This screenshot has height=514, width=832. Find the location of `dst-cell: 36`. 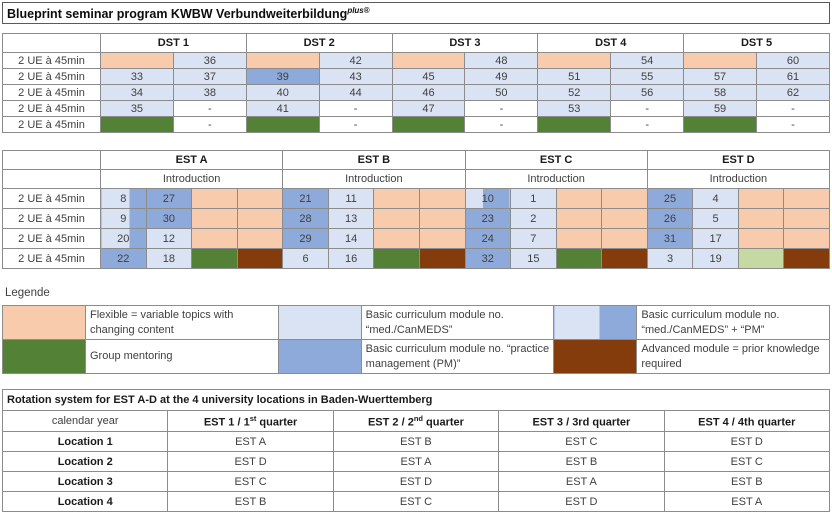

dst-cell: 36 is located at coordinates (209, 60).